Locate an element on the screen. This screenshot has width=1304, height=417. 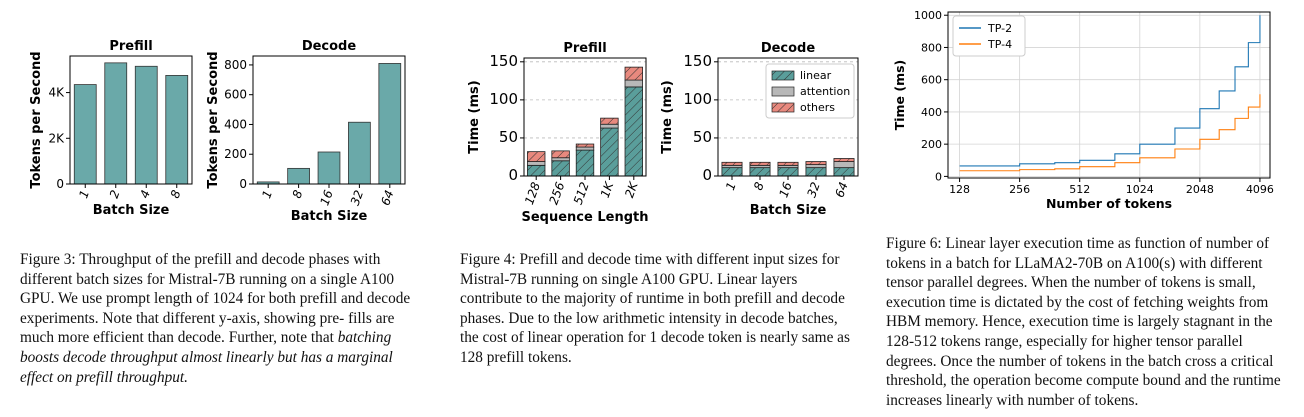
legend-label-others: others is located at coordinates (817, 107).